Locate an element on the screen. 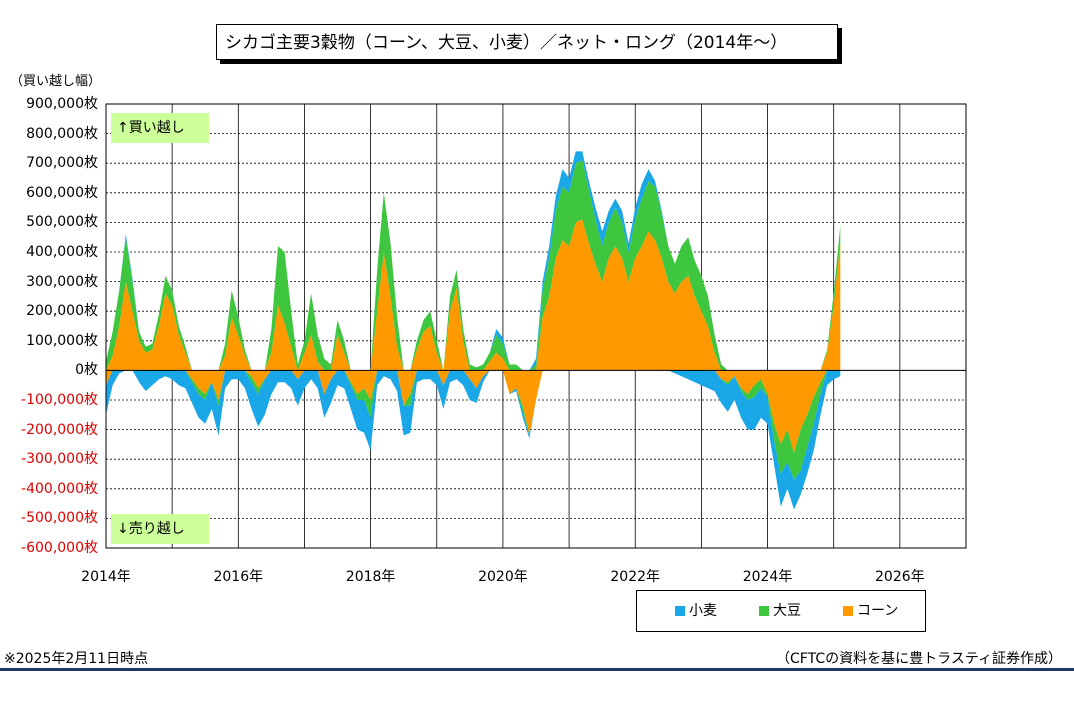  y-tick-label: -200,000枚 is located at coordinates (59, 429).